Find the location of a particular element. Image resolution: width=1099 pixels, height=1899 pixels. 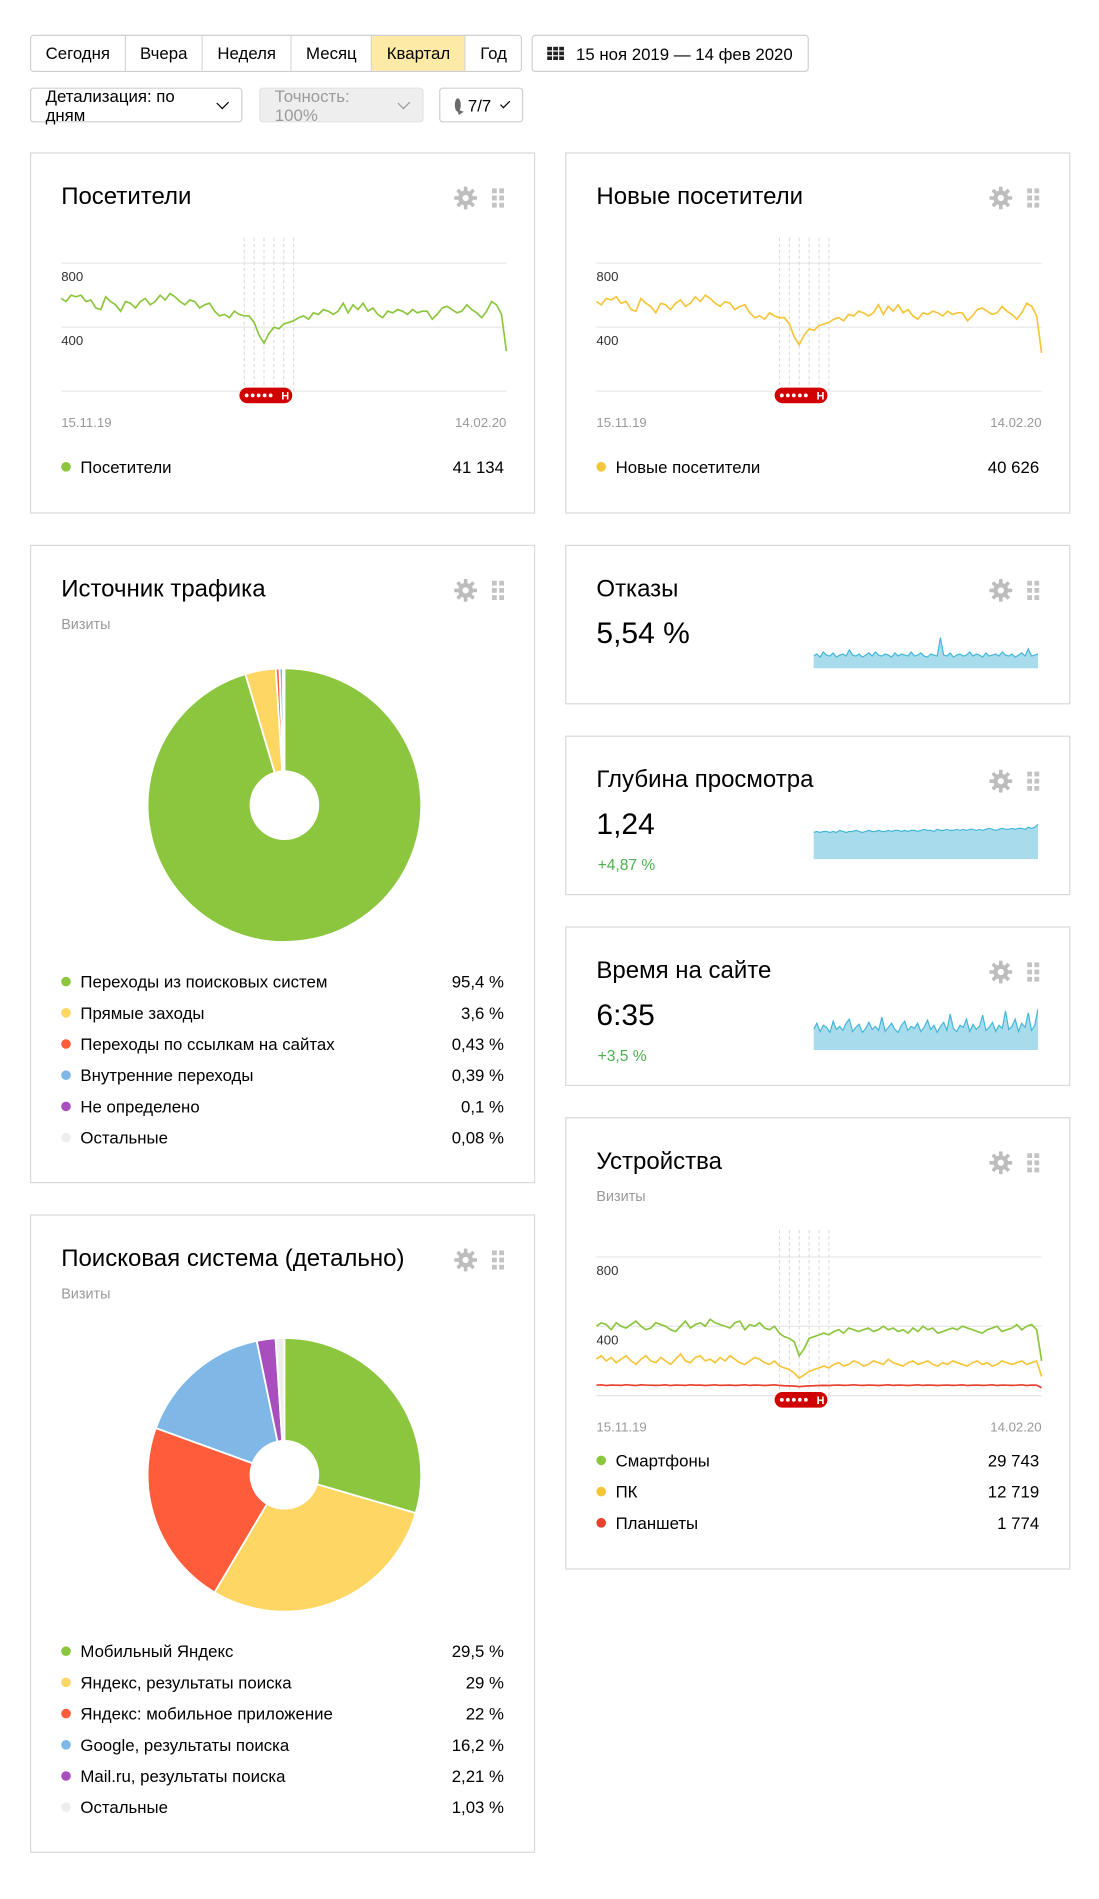

period-yesterday: Вчера is located at coordinates (164, 53).